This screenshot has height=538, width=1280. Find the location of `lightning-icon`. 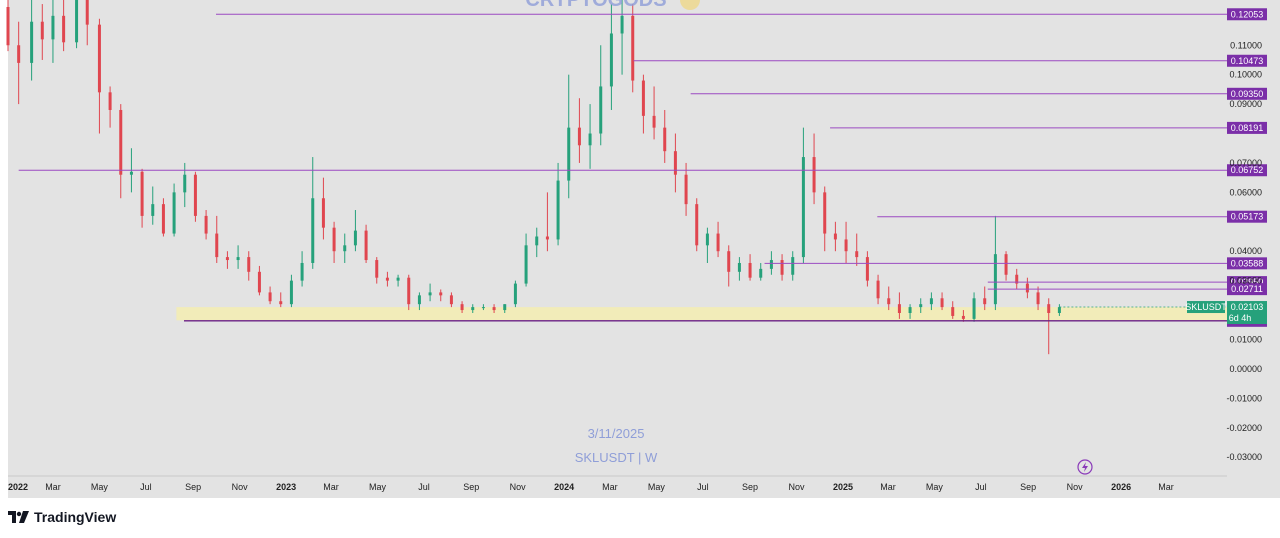

lightning-icon is located at coordinates (1085, 467).